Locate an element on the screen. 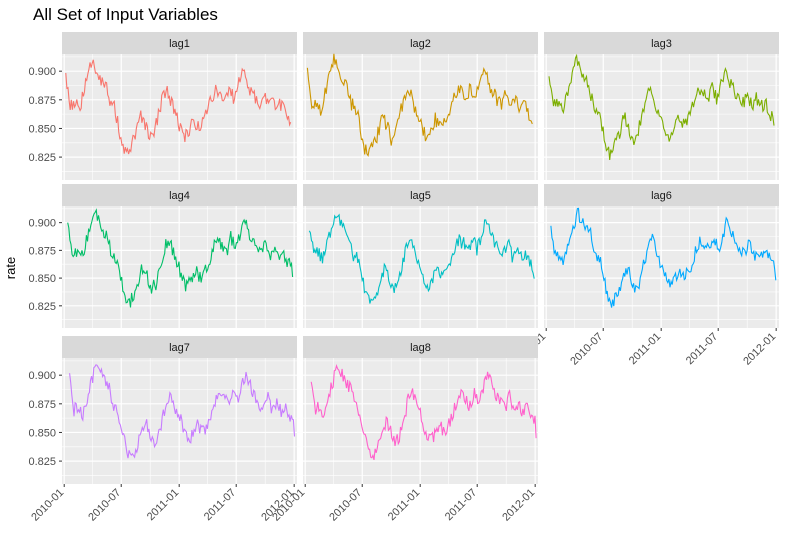 This screenshot has width=786, height=552. series-line-lag7 is located at coordinates (182, 411).